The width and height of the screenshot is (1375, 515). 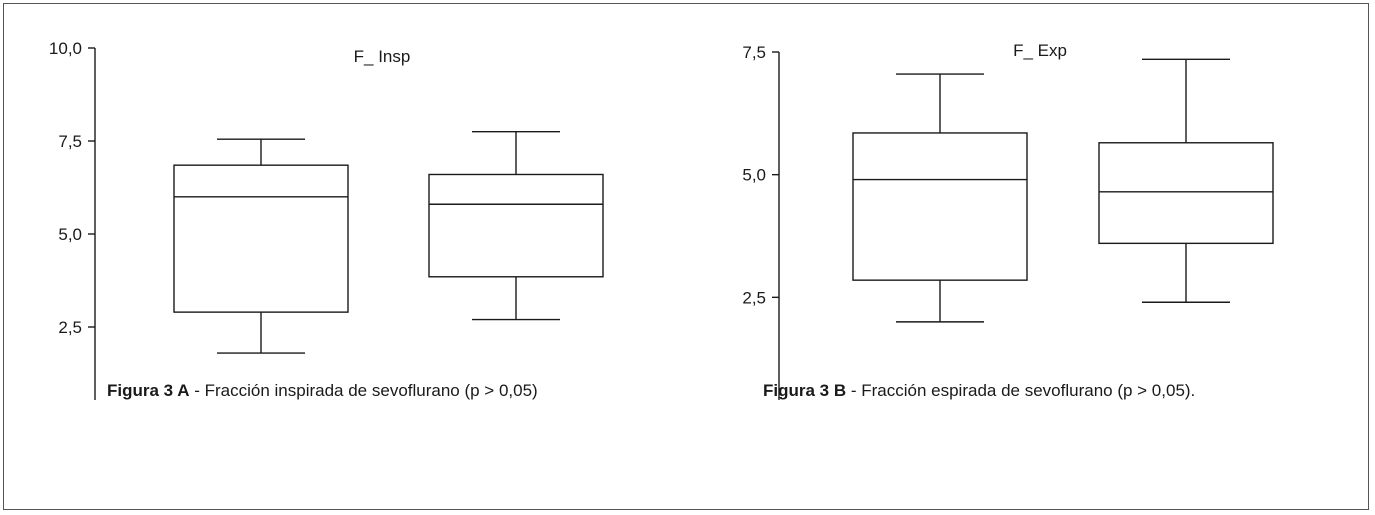 What do you see at coordinates (148, 390) in the screenshot?
I see `caption-a-label: Figura 3 A` at bounding box center [148, 390].